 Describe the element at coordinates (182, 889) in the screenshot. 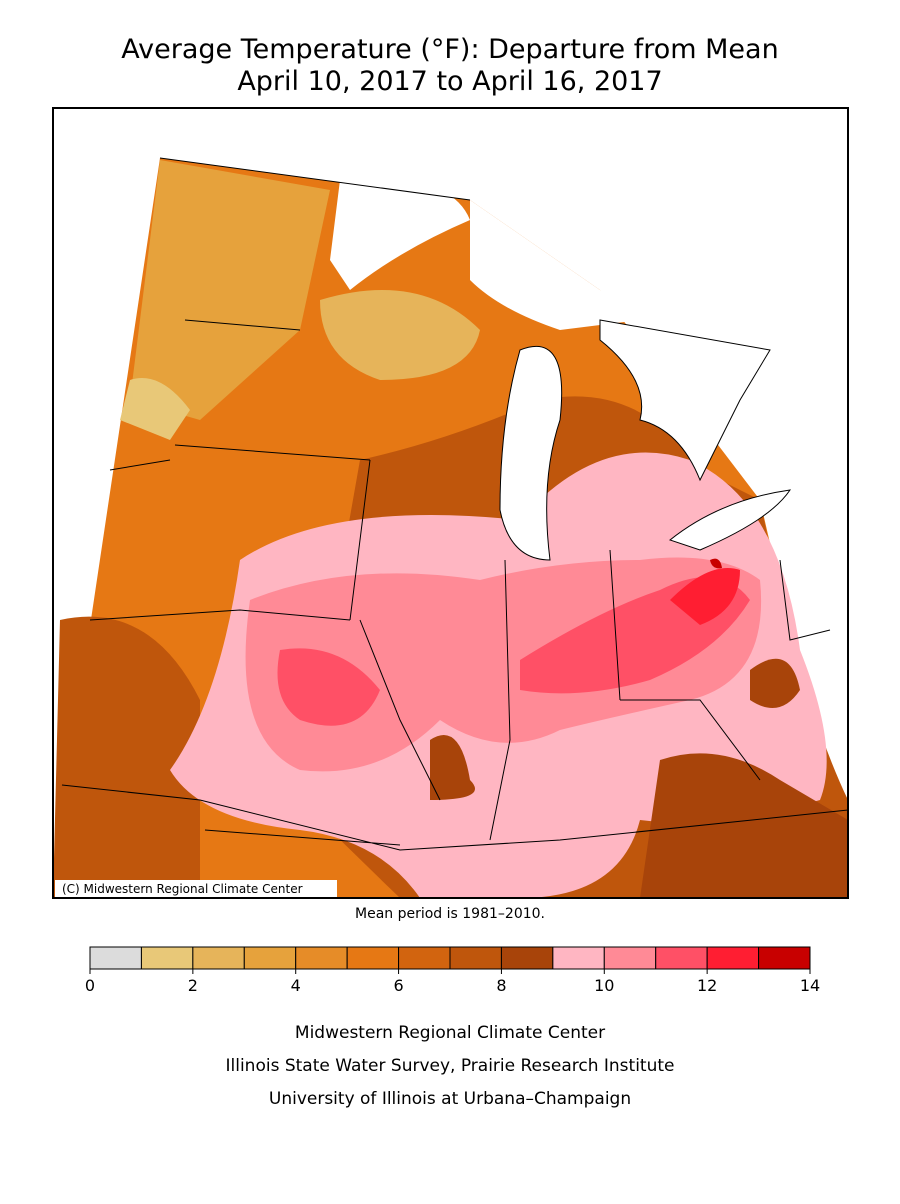

I see `credit: (C) Midwestern Regional Climate Center` at that location.